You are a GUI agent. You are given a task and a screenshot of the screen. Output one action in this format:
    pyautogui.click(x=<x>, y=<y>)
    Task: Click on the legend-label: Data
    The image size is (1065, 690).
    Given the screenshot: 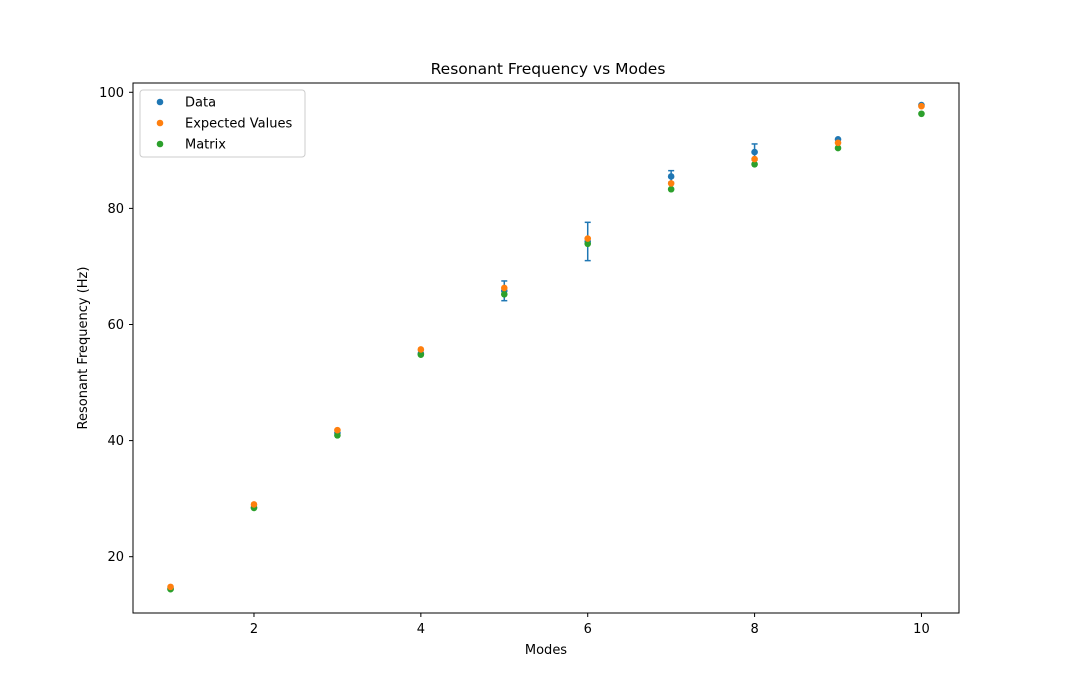 What is the action you would take?
    pyautogui.click(x=200, y=103)
    